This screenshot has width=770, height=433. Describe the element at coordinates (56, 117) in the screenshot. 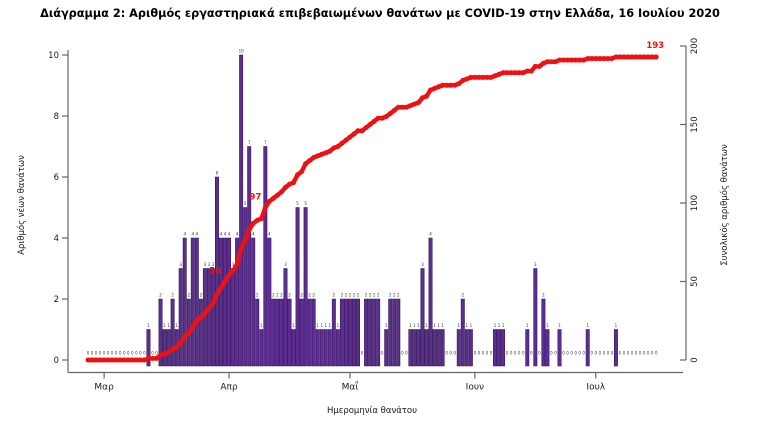

I see `y-left-tick-label: 8` at that location.